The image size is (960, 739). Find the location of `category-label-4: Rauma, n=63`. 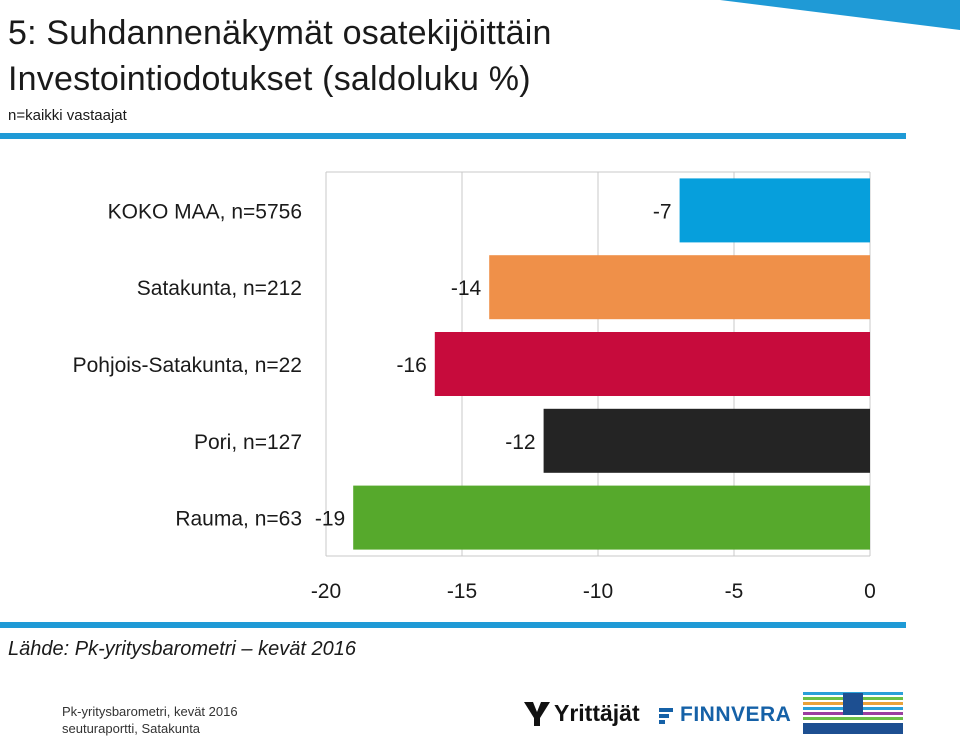

category-label-4: Rauma, n=63 is located at coordinates (238, 519).